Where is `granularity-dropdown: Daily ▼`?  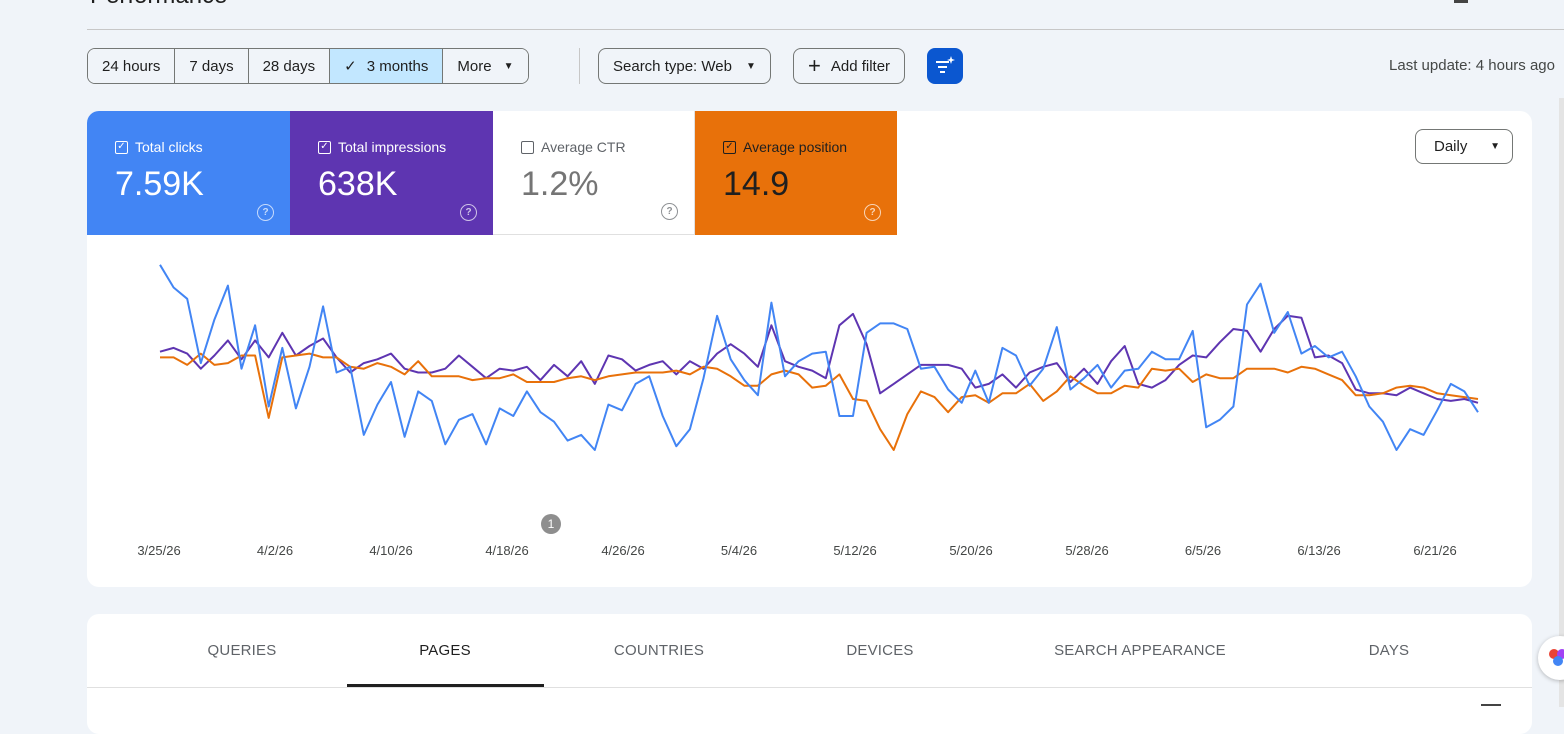
granularity-dropdown: Daily ▼ is located at coordinates (1464, 146).